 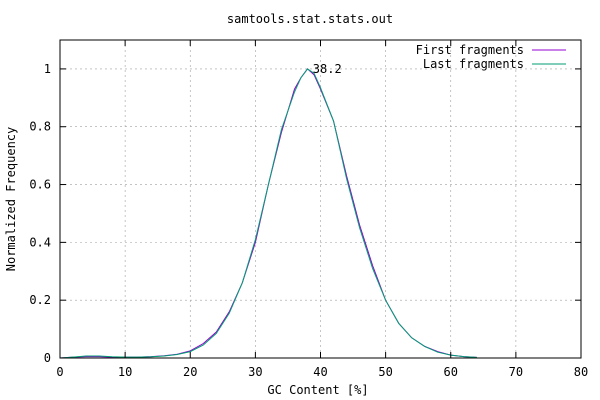 I want to click on x-tick-label: 0, so click(x=59, y=372).